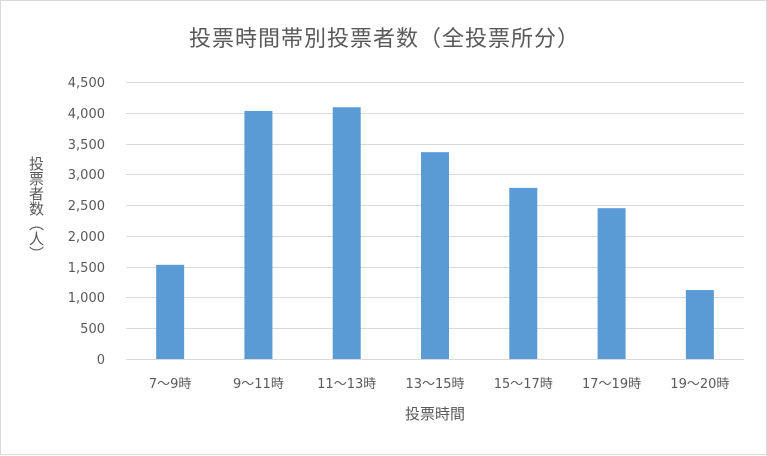 The image size is (767, 456). What do you see at coordinates (86, 175) in the screenshot?
I see `y-tick-label: 3,000` at bounding box center [86, 175].